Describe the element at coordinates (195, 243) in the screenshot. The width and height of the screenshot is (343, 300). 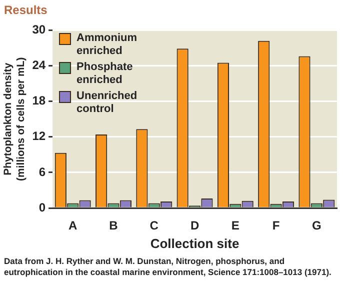
I see `x-axis-title: Collection site` at that location.